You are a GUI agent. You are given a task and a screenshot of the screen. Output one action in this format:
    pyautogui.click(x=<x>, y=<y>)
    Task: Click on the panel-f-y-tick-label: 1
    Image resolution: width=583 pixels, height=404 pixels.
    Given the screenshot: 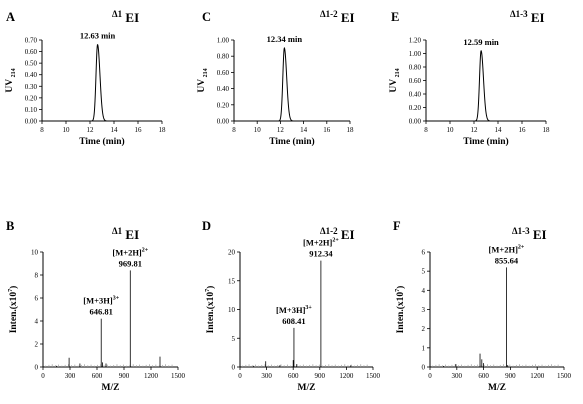 What is the action you would take?
    pyautogui.click(x=424, y=348)
    